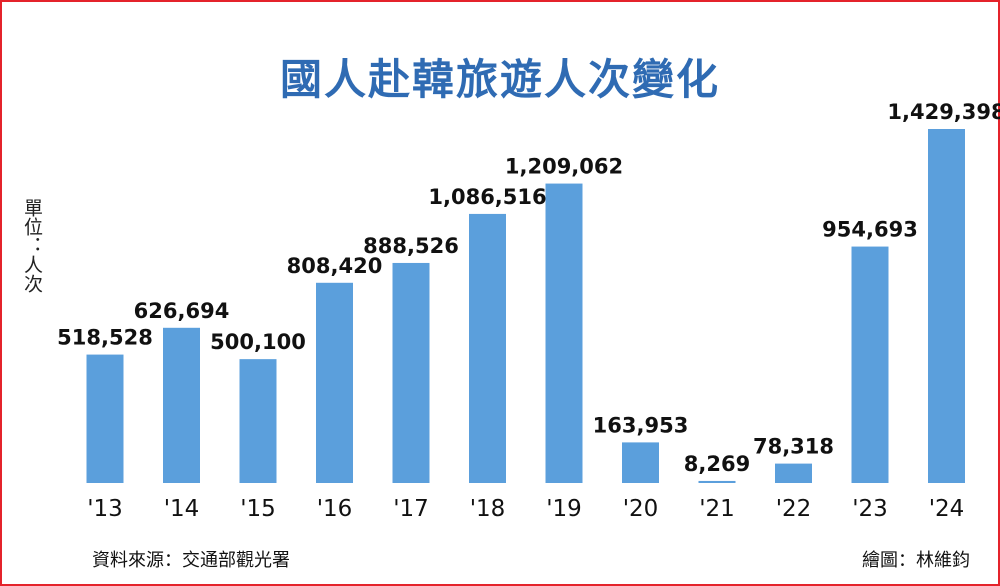 The image size is (1000, 586). What do you see at coordinates (947, 509) in the screenshot?
I see `x-tick-label-11: '24` at bounding box center [947, 509].